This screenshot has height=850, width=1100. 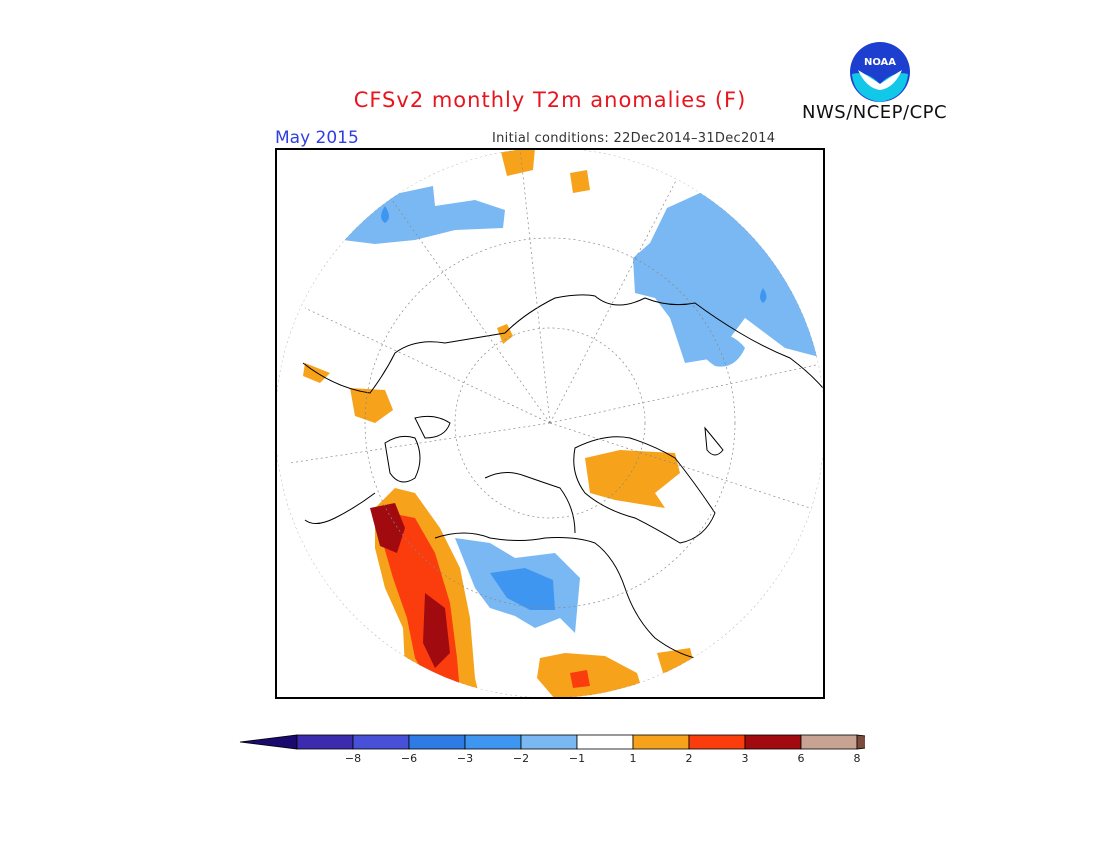 What do you see at coordinates (763, 295) in the screenshot?
I see `anomaly-scandinavia-core` at bounding box center [763, 295].